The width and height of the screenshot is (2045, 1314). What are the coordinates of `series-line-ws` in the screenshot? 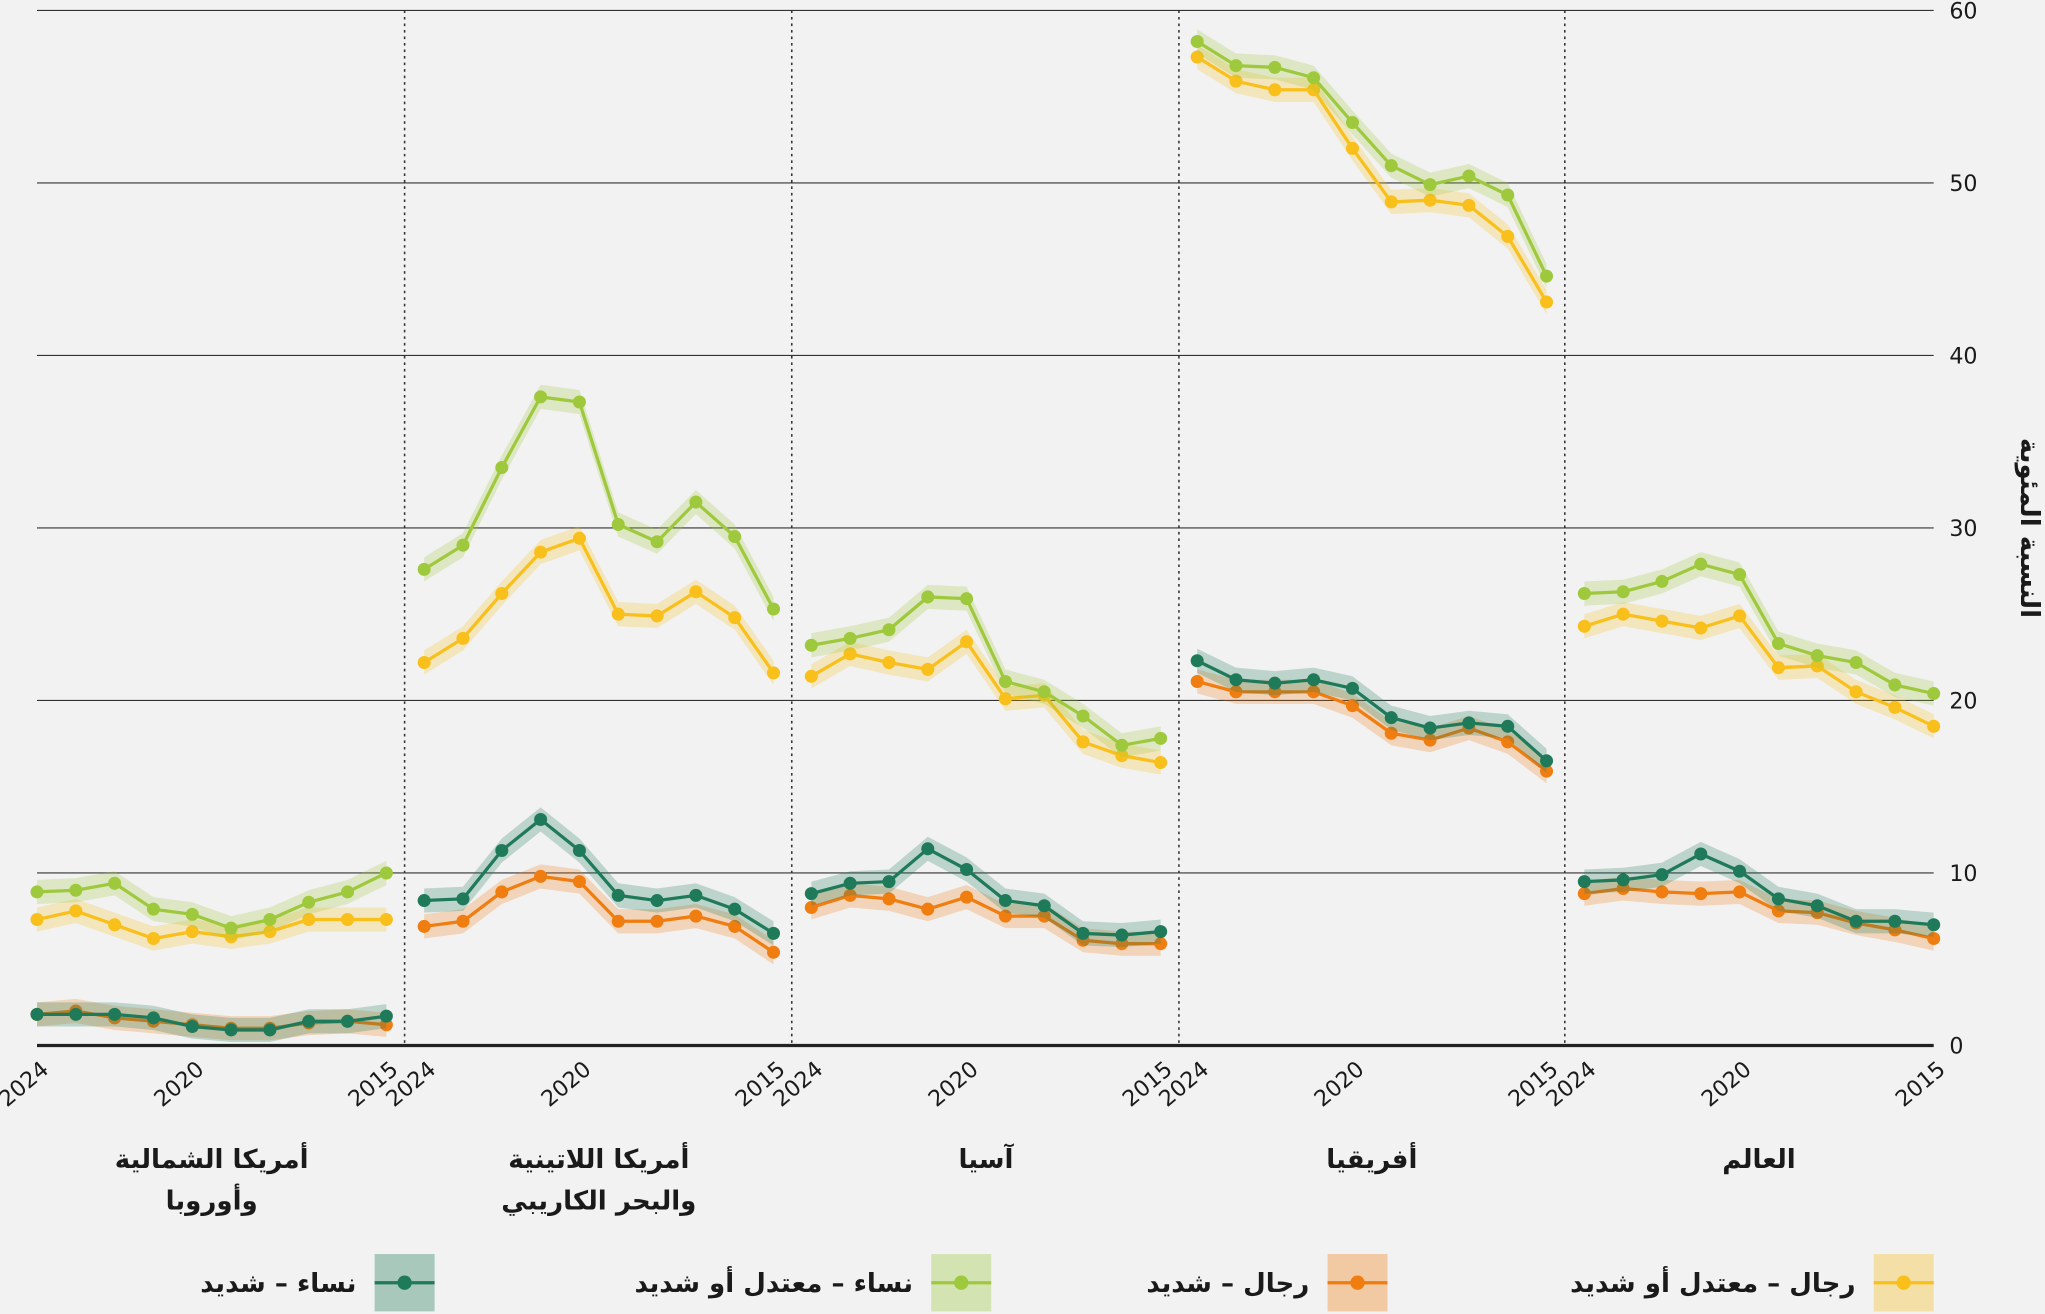 It's located at (599, 876).